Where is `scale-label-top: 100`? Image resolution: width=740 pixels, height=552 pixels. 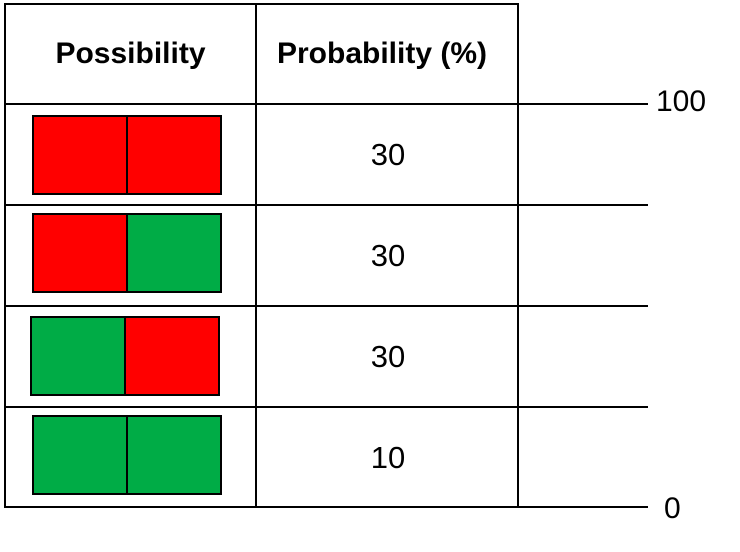
scale-label-top: 100 is located at coordinates (681, 101).